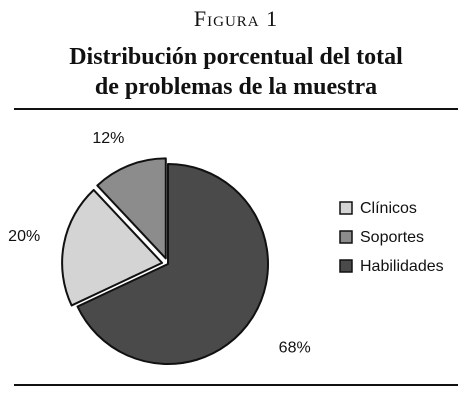 This screenshot has width=472, height=417. What do you see at coordinates (295, 348) in the screenshot?
I see `pie-label-habilidades: 68%` at bounding box center [295, 348].